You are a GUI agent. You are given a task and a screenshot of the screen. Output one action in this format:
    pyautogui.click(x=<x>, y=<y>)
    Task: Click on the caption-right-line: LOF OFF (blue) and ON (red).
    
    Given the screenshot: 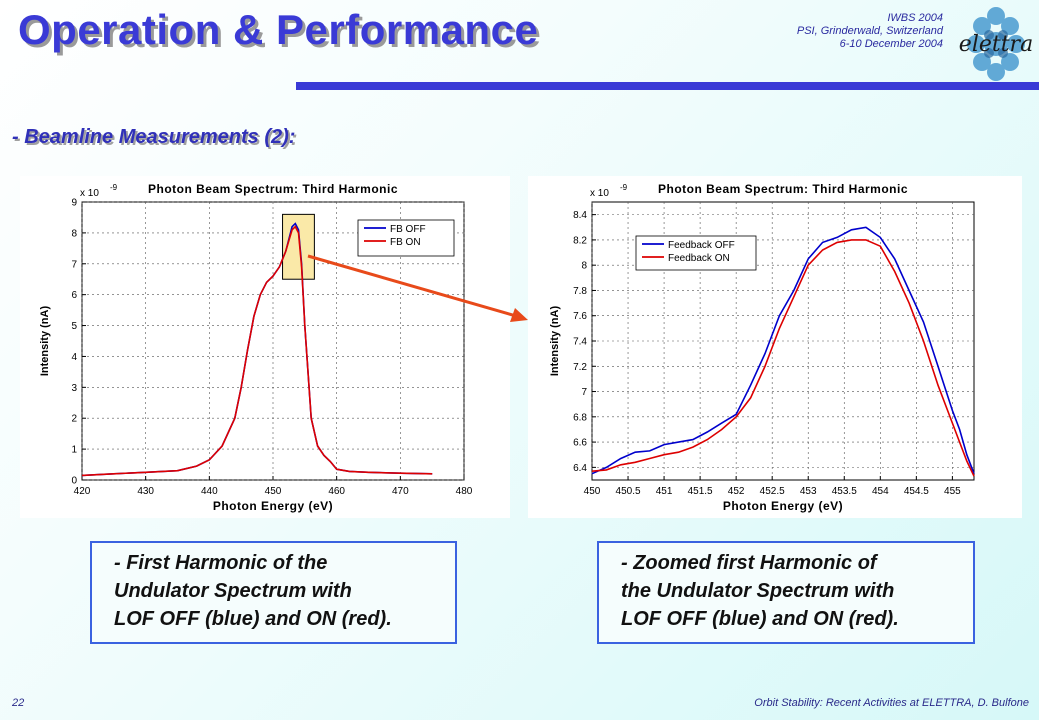 What is the action you would take?
    pyautogui.click(x=760, y=619)
    